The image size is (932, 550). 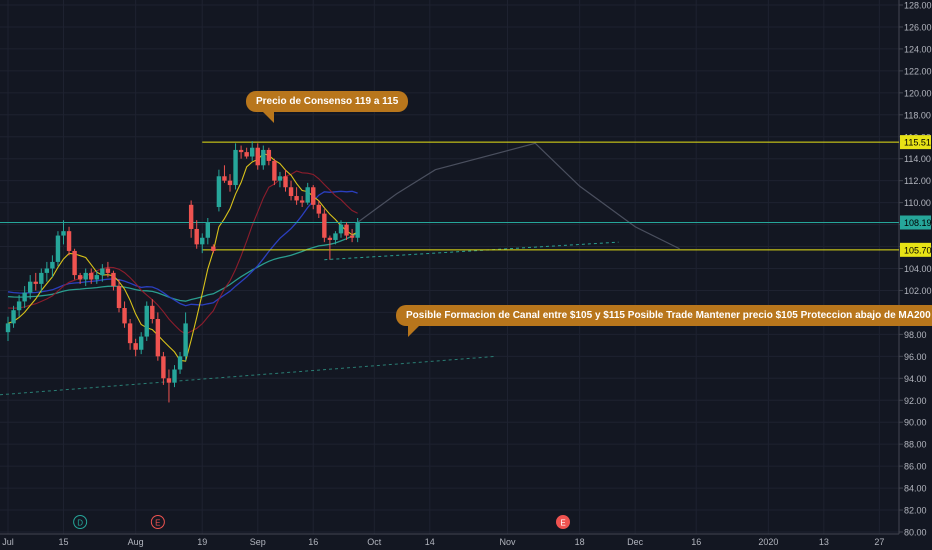 I want to click on projection-path, so click(x=518, y=196).